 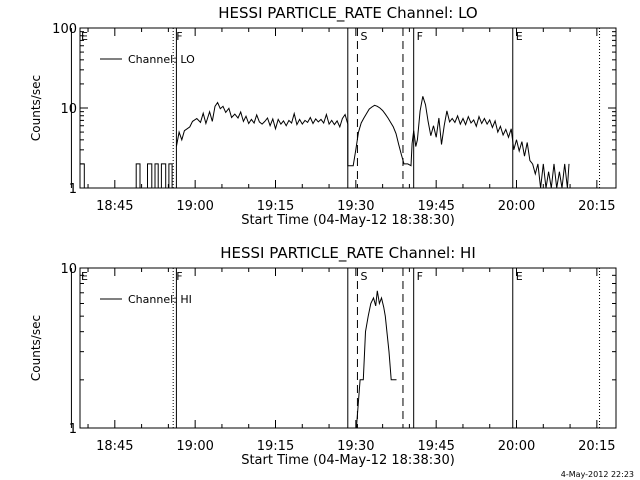 I want to click on chart-title: HESSI PARTICLE_RATE Channel: LO, so click(x=347, y=13).